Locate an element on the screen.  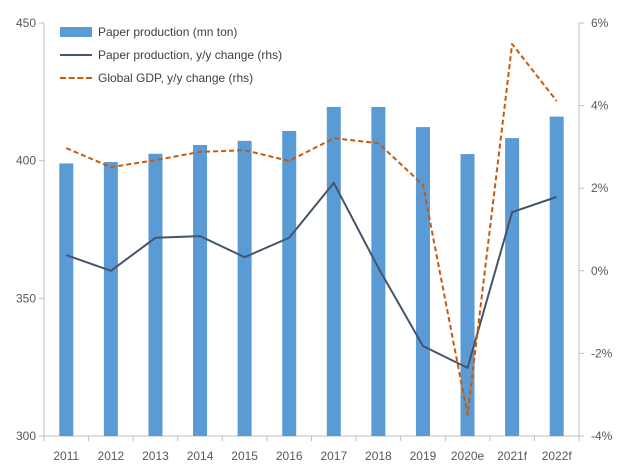
x-tick-label: 2012 is located at coordinates (111, 456).